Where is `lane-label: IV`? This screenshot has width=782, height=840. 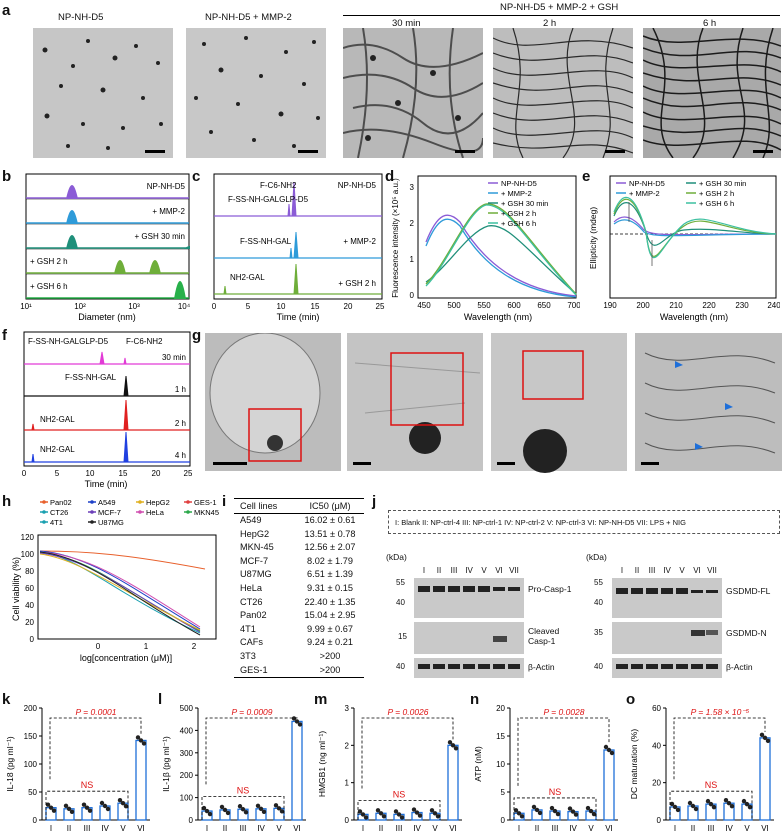 lane-label: IV is located at coordinates (469, 570).